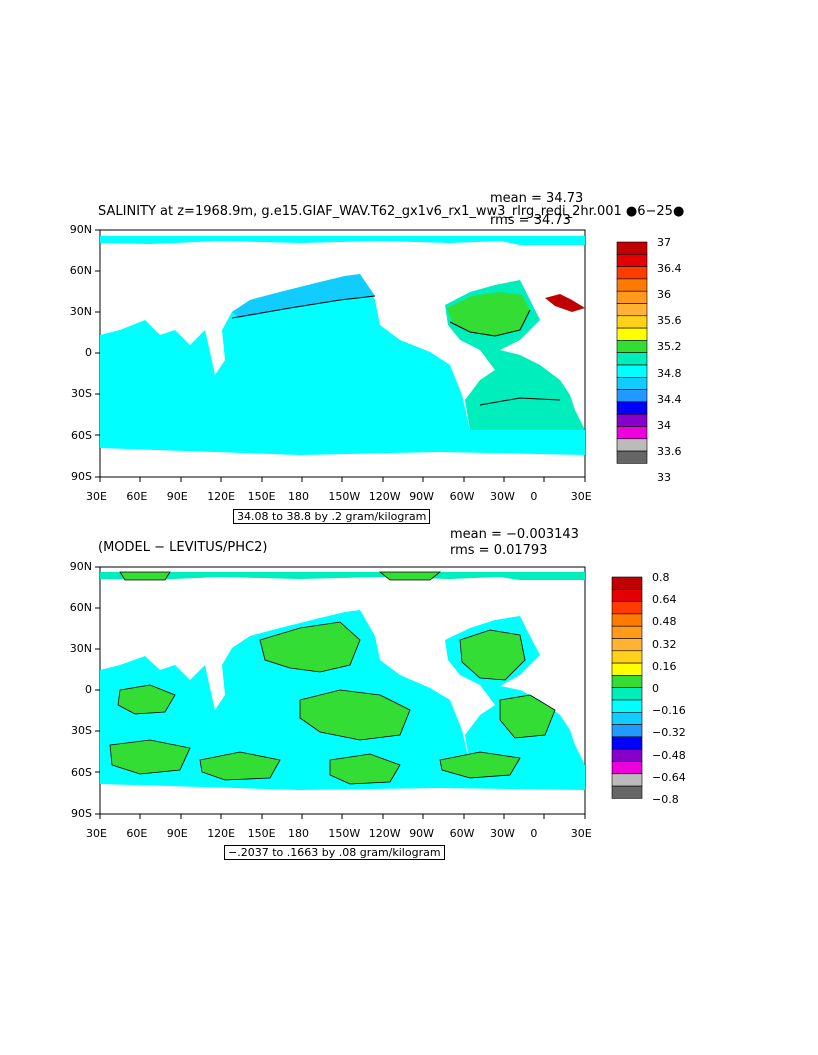  What do you see at coordinates (422, 496) in the screenshot?
I see `top-lon-label-8: 90W` at bounding box center [422, 496].